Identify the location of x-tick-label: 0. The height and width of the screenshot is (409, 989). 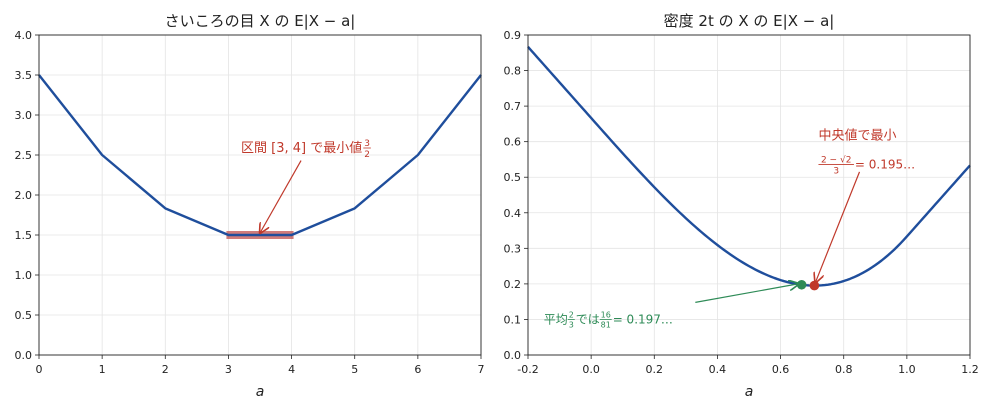
(39, 369).